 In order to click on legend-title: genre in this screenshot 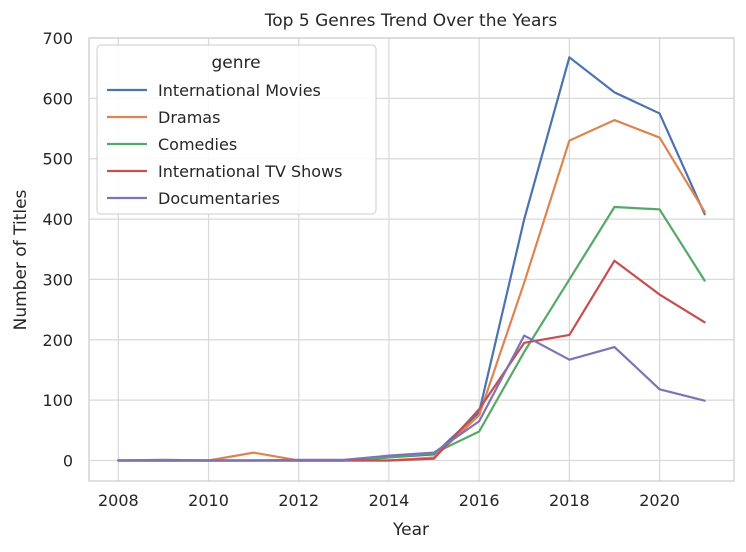, I will do `click(235, 63)`.